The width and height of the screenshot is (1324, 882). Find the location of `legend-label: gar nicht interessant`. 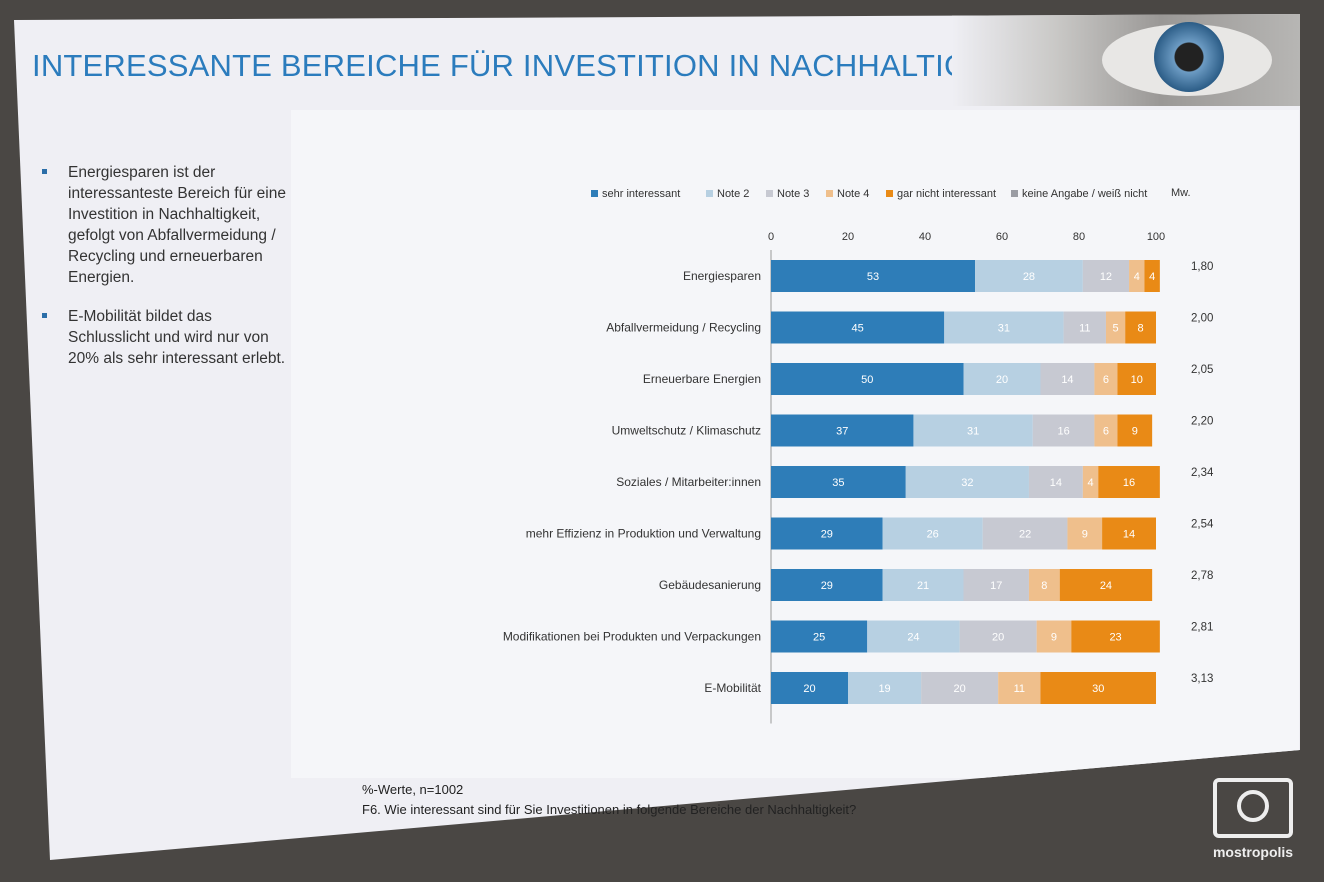

legend-label: gar nicht interessant is located at coordinates (946, 194).